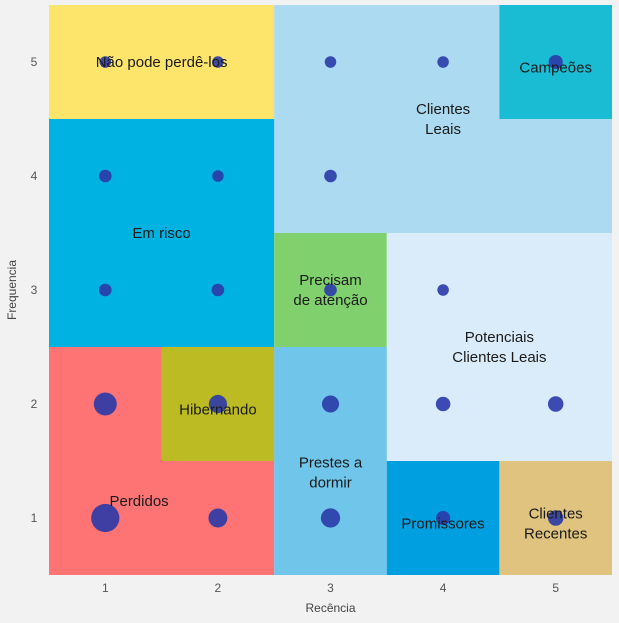 The height and width of the screenshot is (623, 619). Describe the element at coordinates (443, 588) in the screenshot. I see `x-tick-label: 4` at that location.